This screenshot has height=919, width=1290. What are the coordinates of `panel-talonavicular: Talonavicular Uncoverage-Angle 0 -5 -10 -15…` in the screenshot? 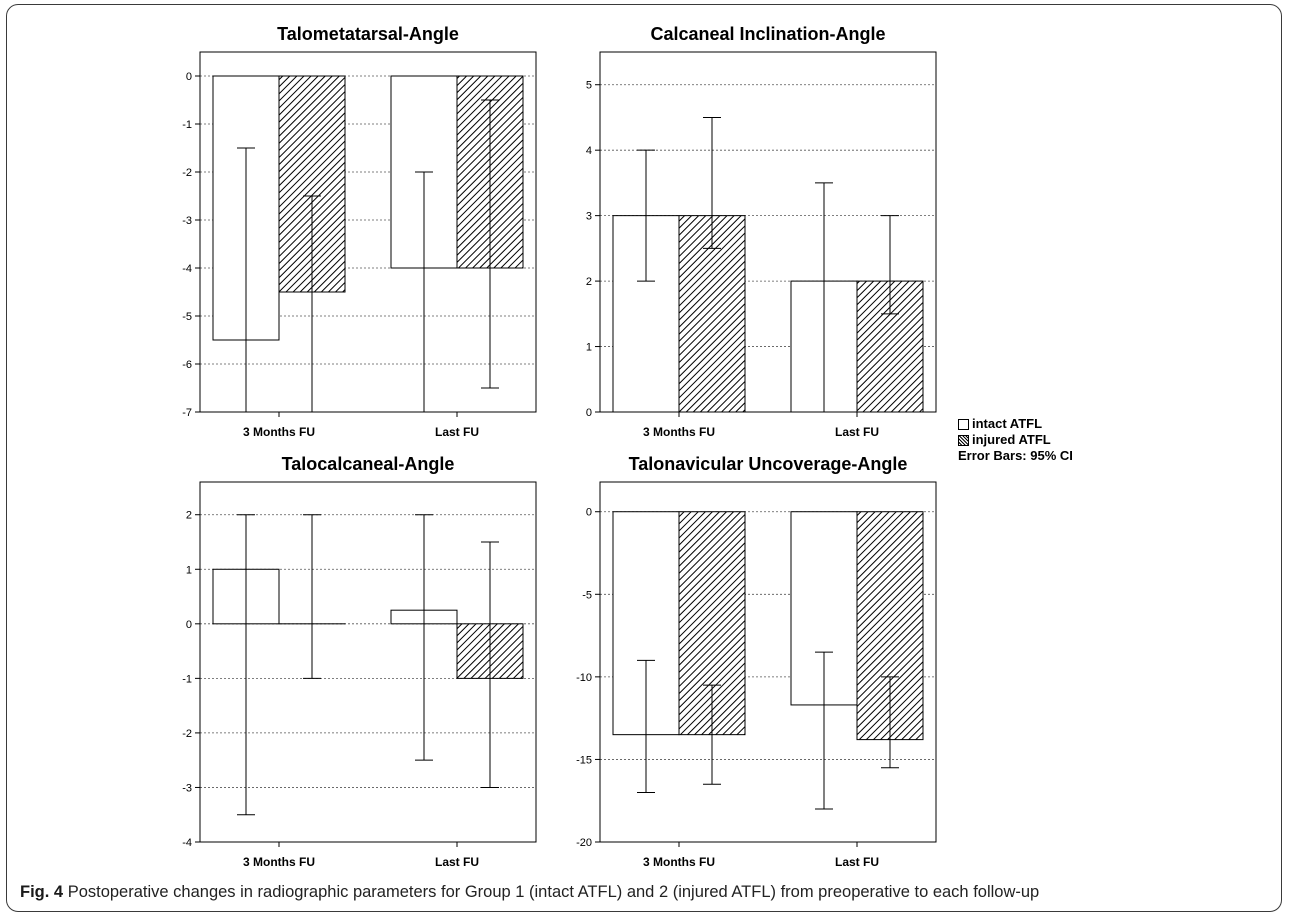 It's located at (756, 661).